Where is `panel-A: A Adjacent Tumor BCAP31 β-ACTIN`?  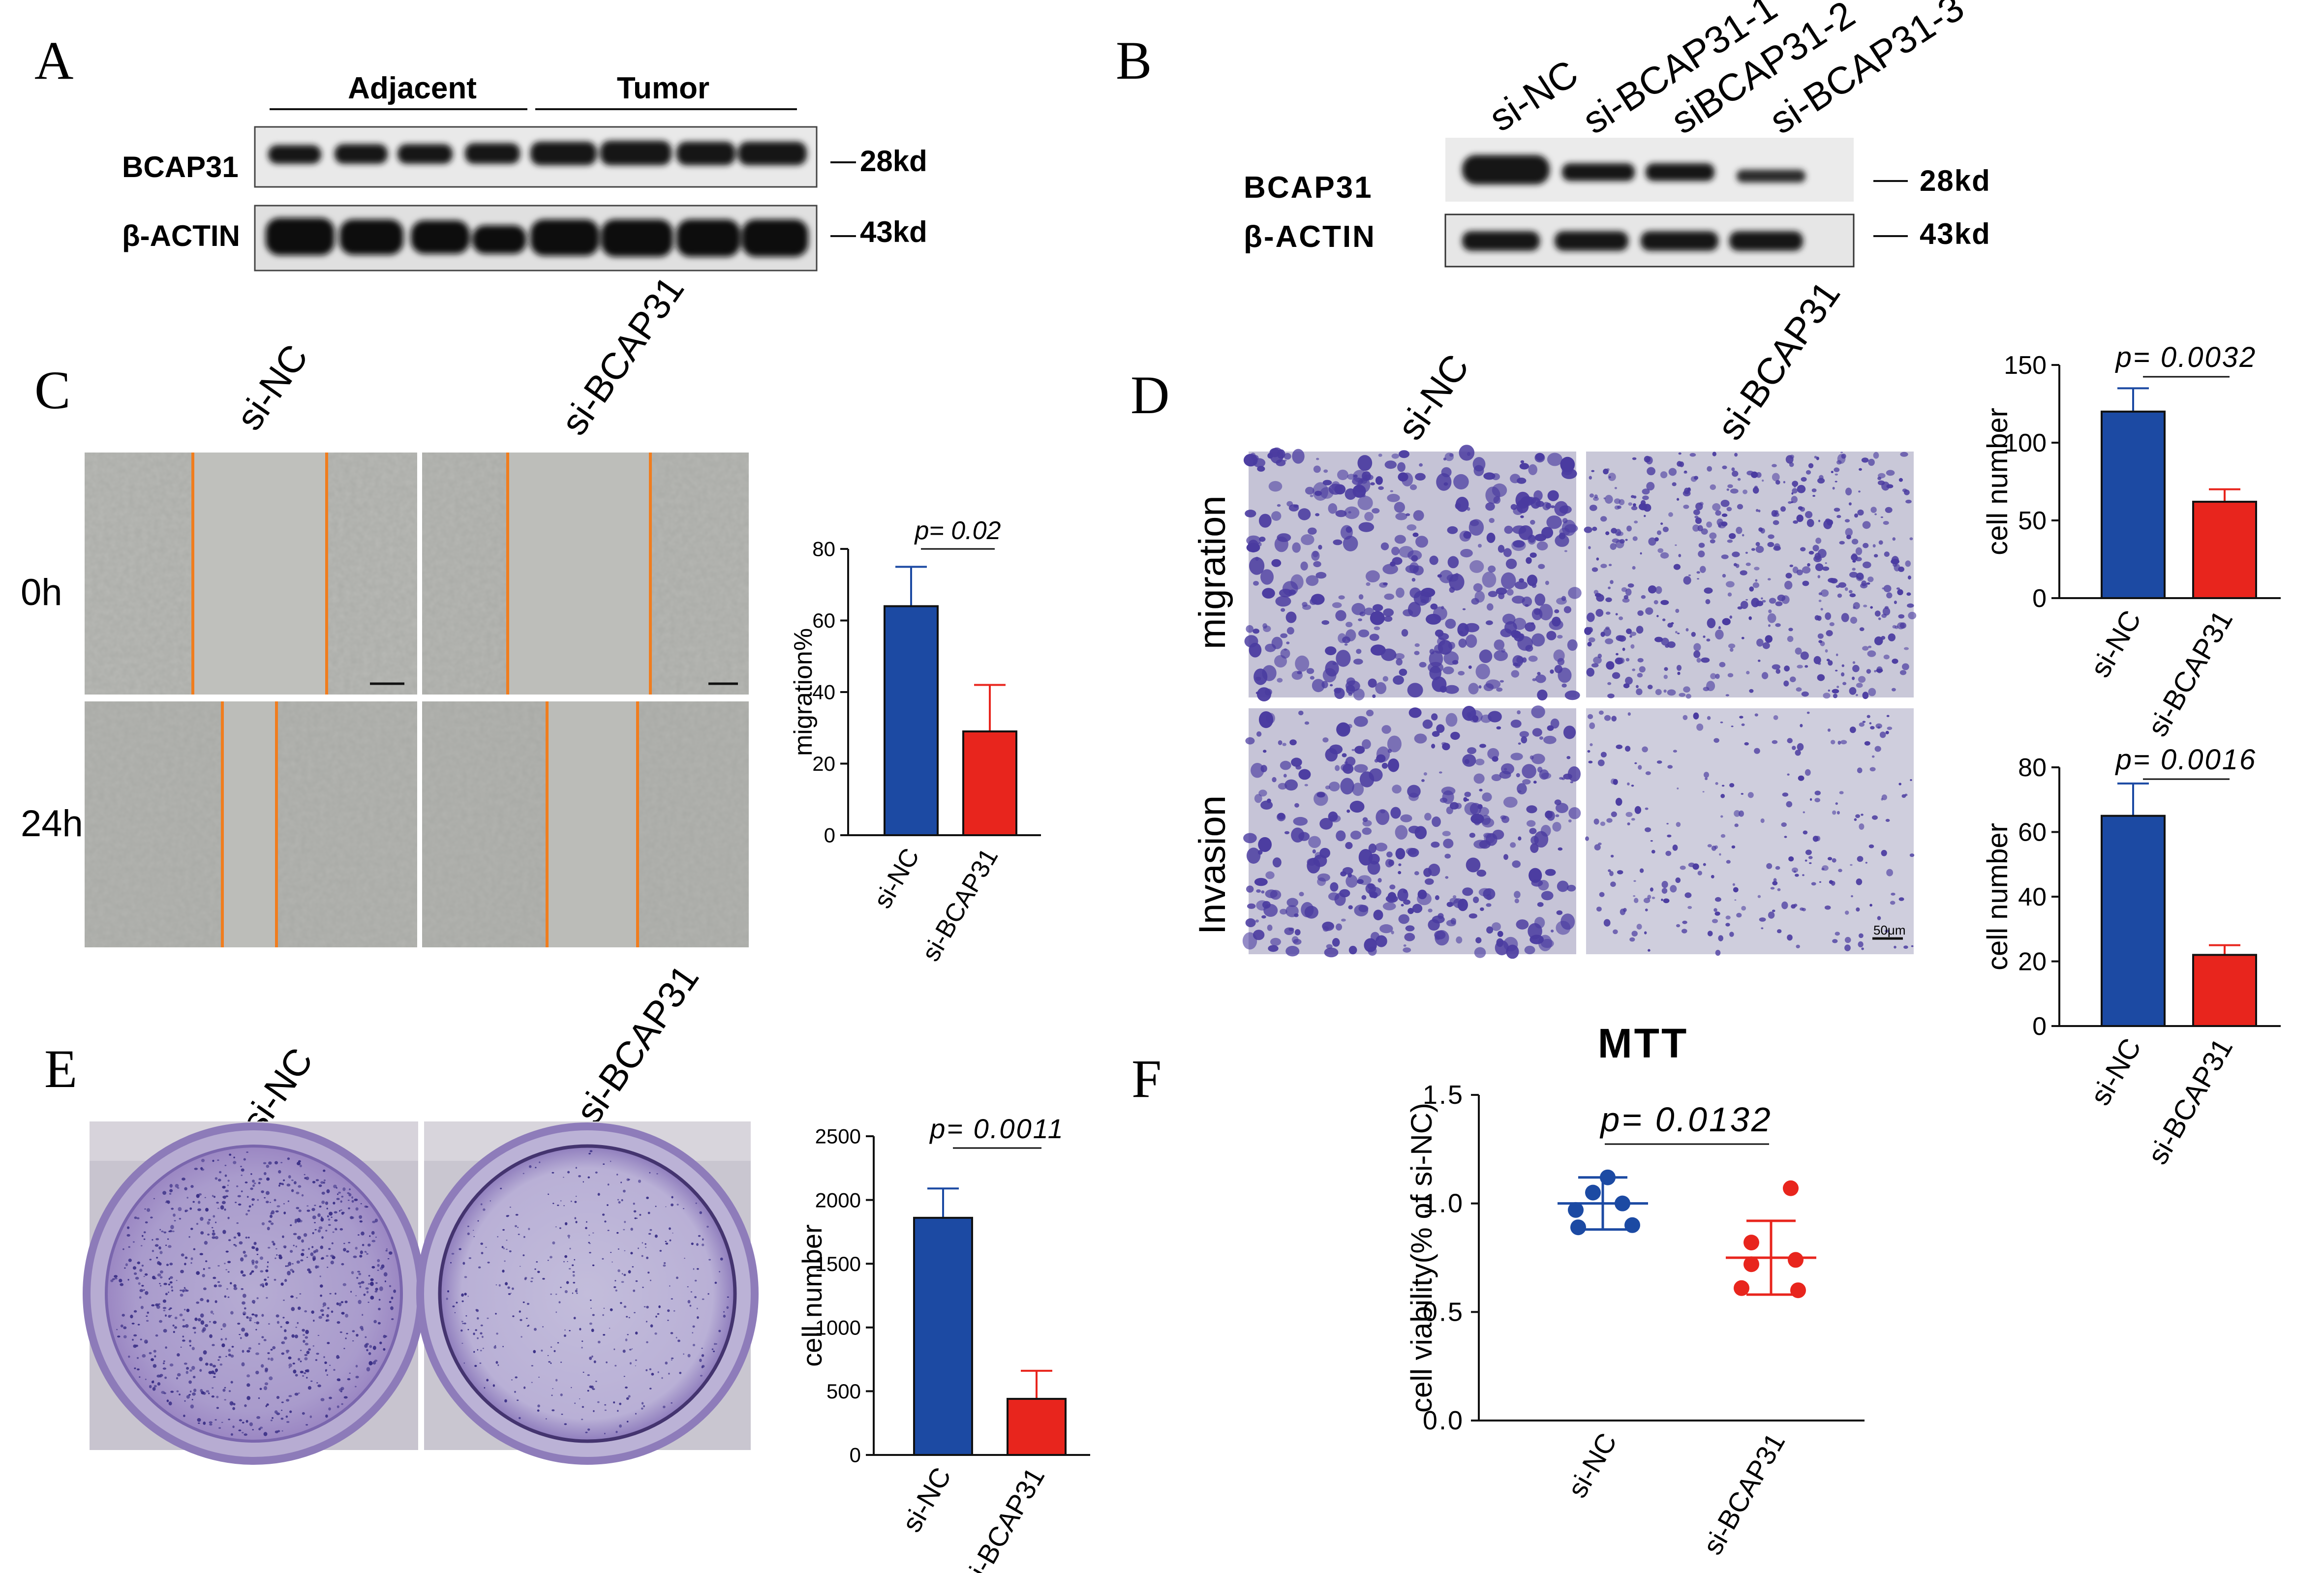
panel-A: A Adjacent Tumor BCAP31 β-ACTIN is located at coordinates (480, 151).